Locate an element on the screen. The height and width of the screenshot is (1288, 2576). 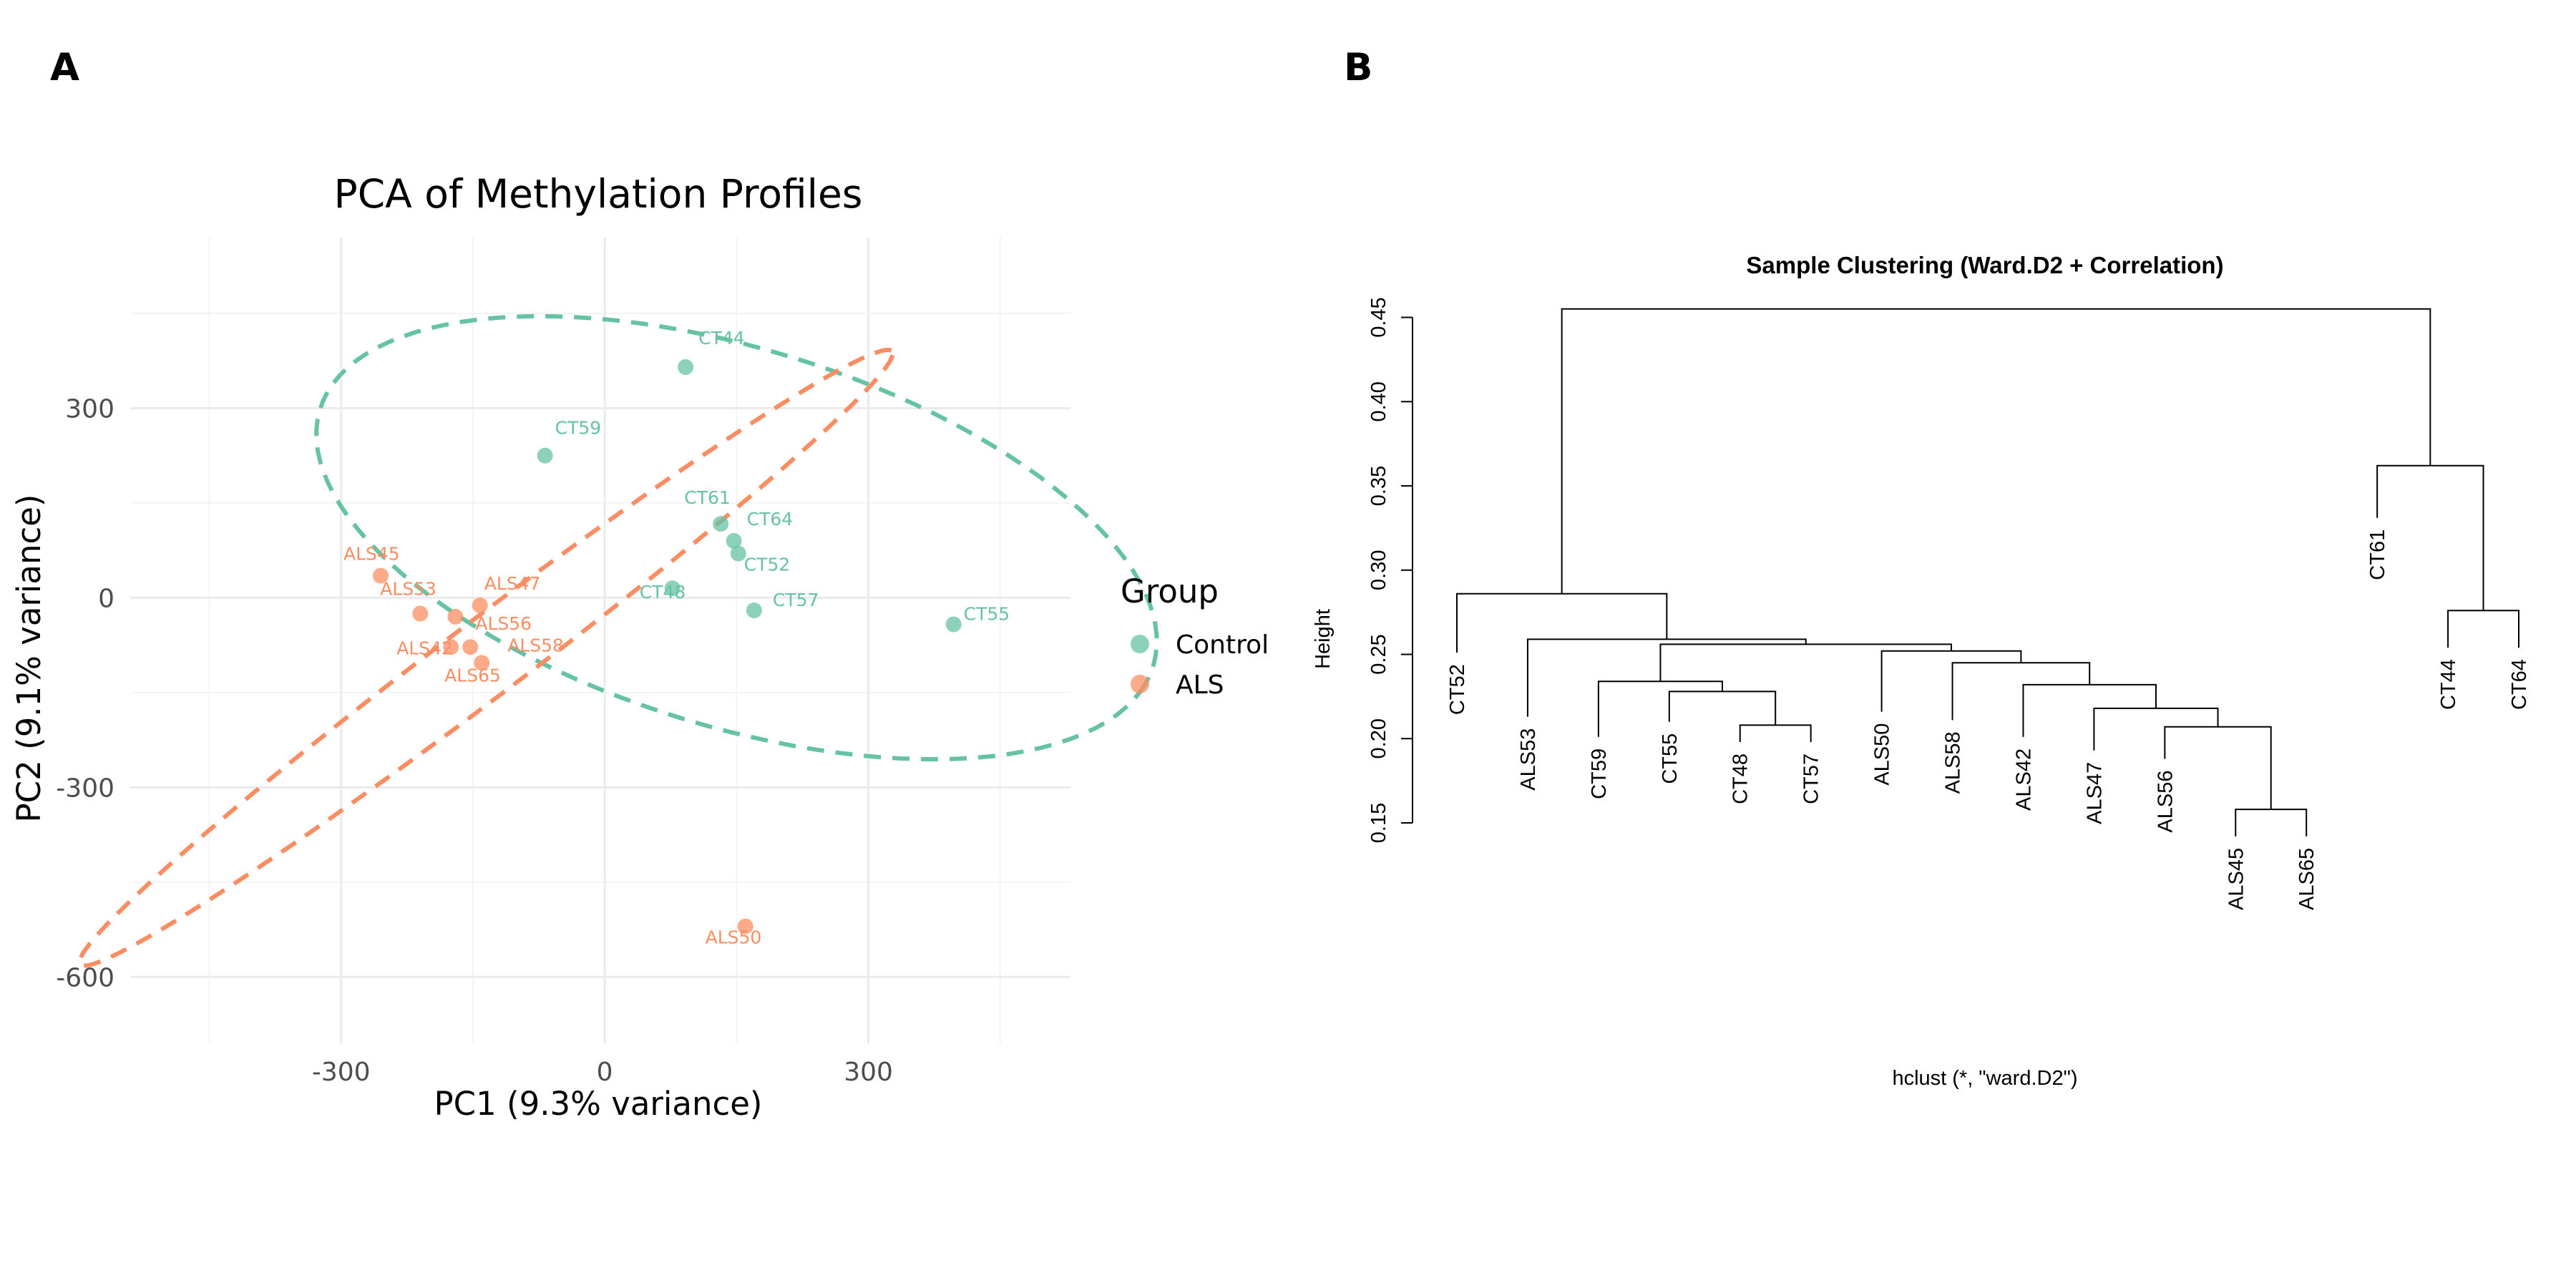
point-als53 is located at coordinates (420, 613).